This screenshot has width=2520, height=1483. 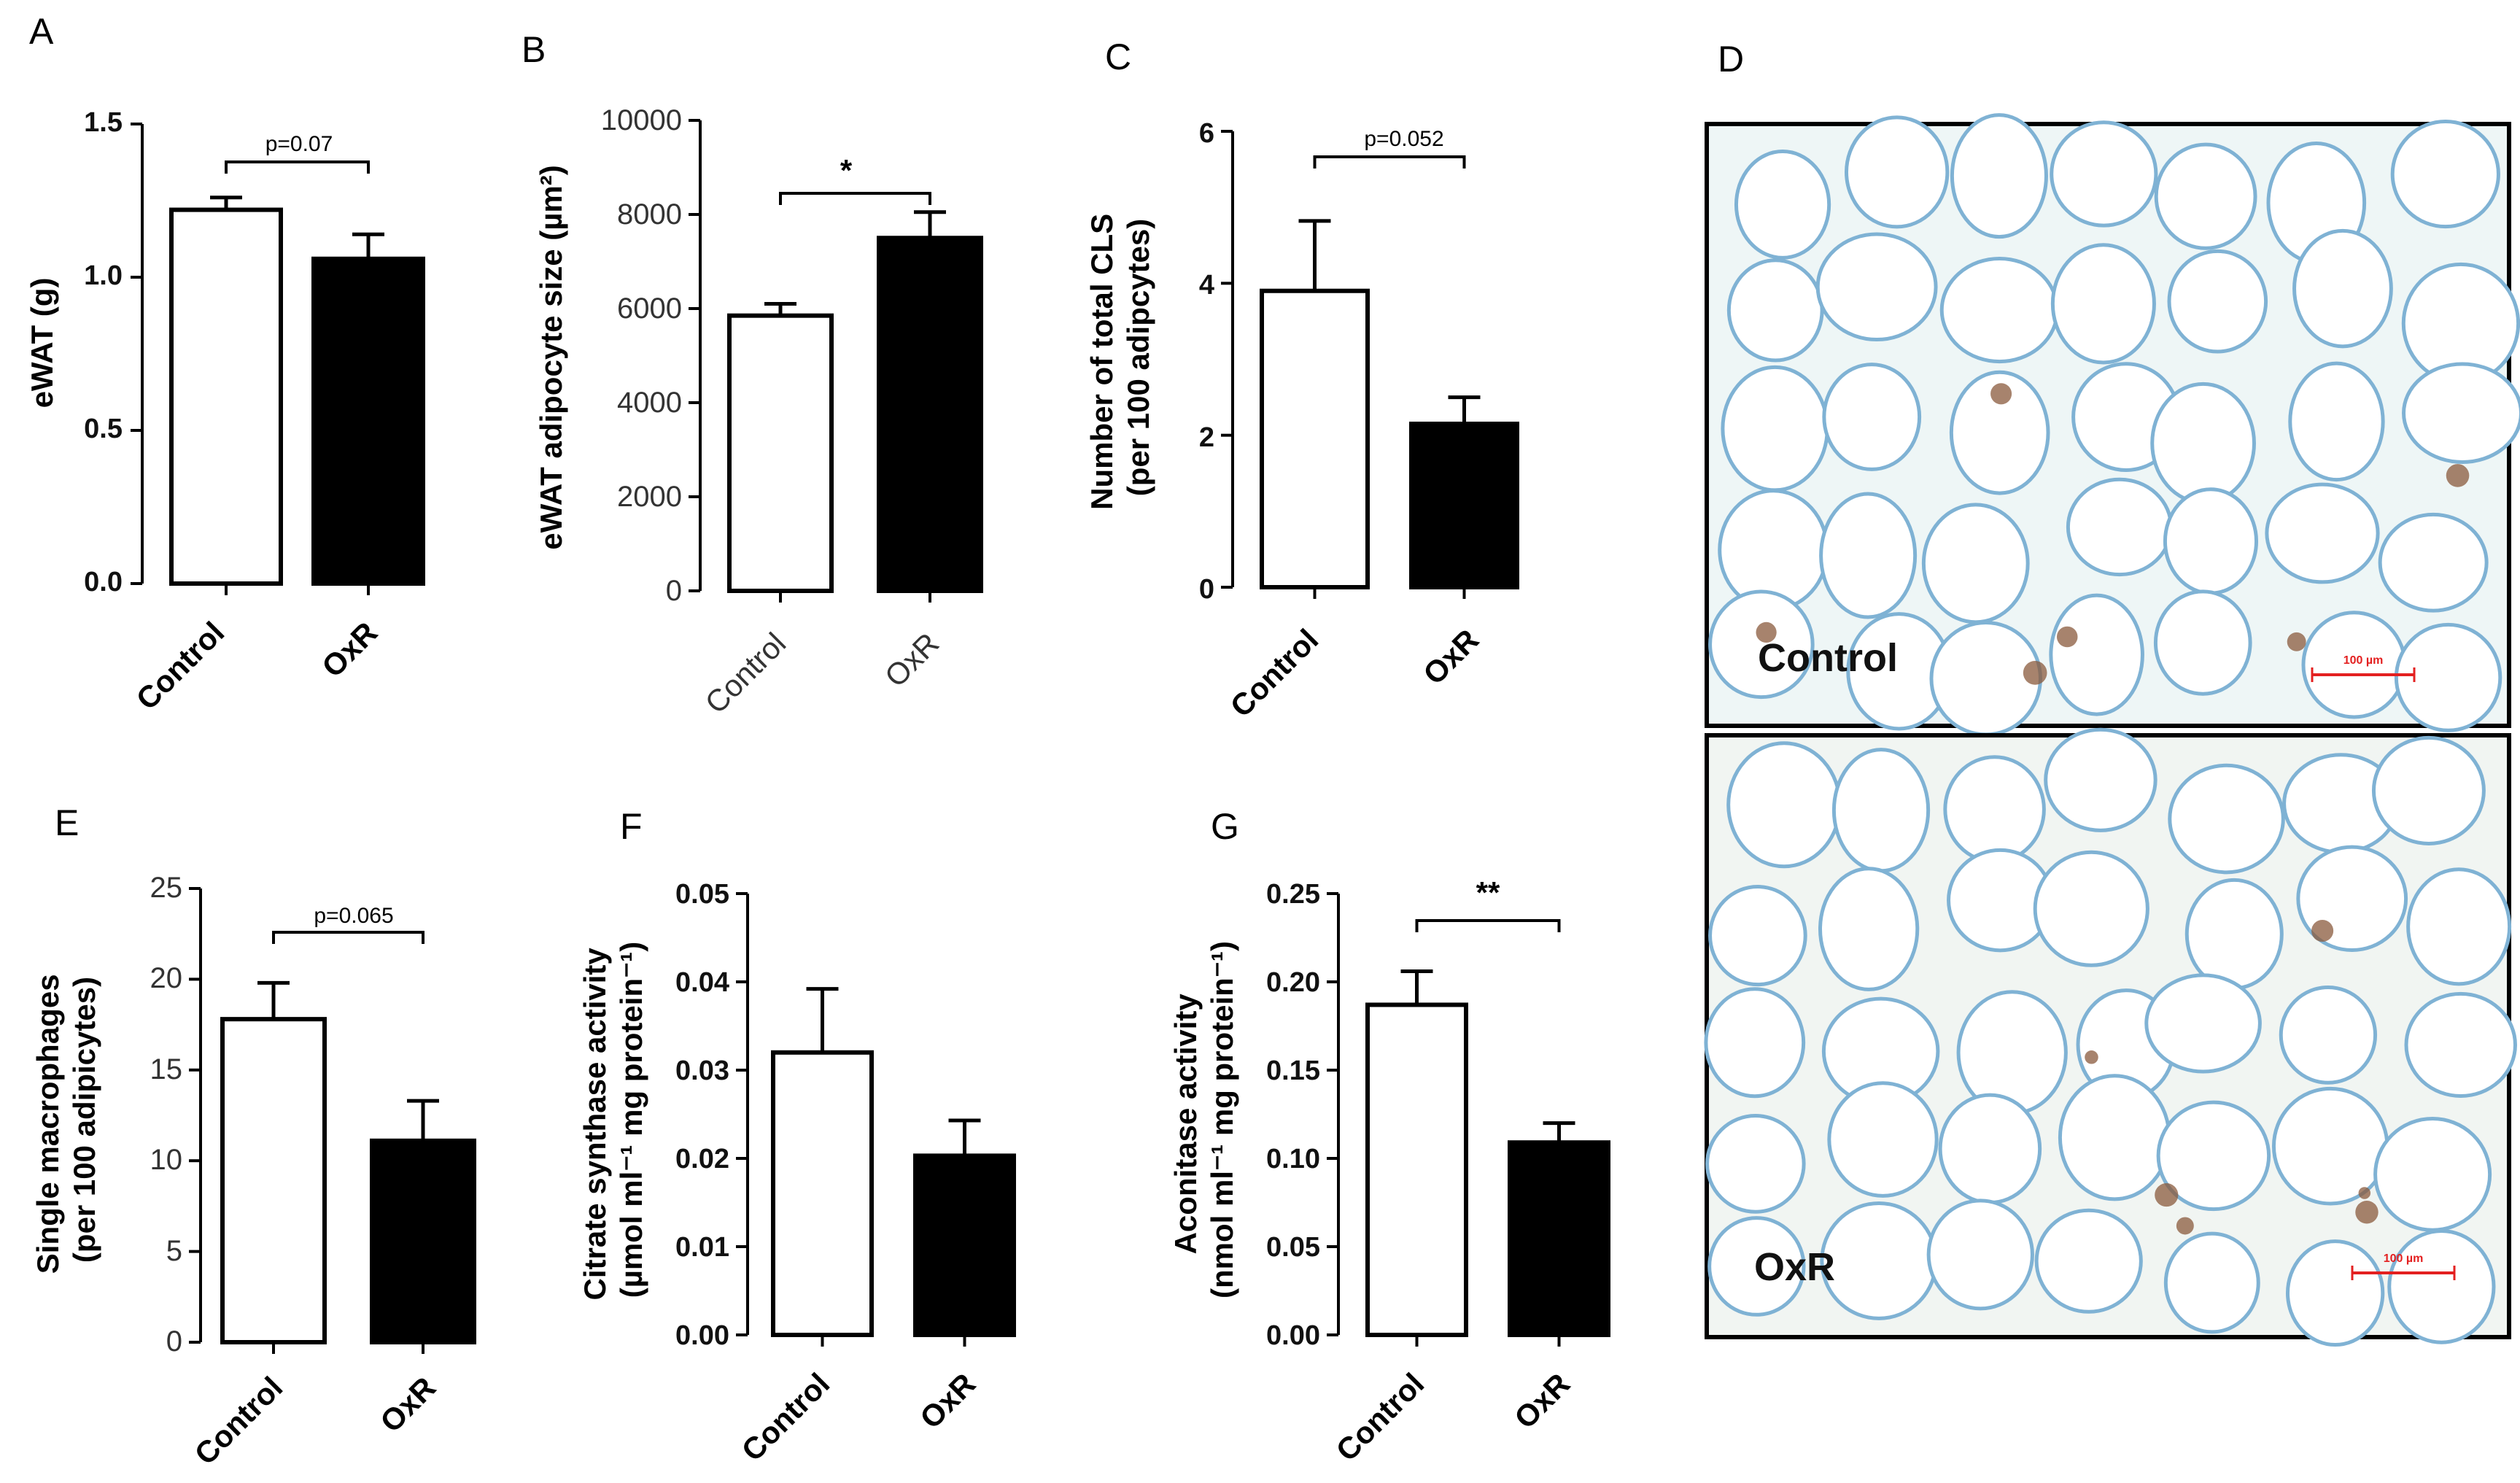 What do you see at coordinates (166, 1069) in the screenshot?
I see `y-tick-e-3: 15` at bounding box center [166, 1069].